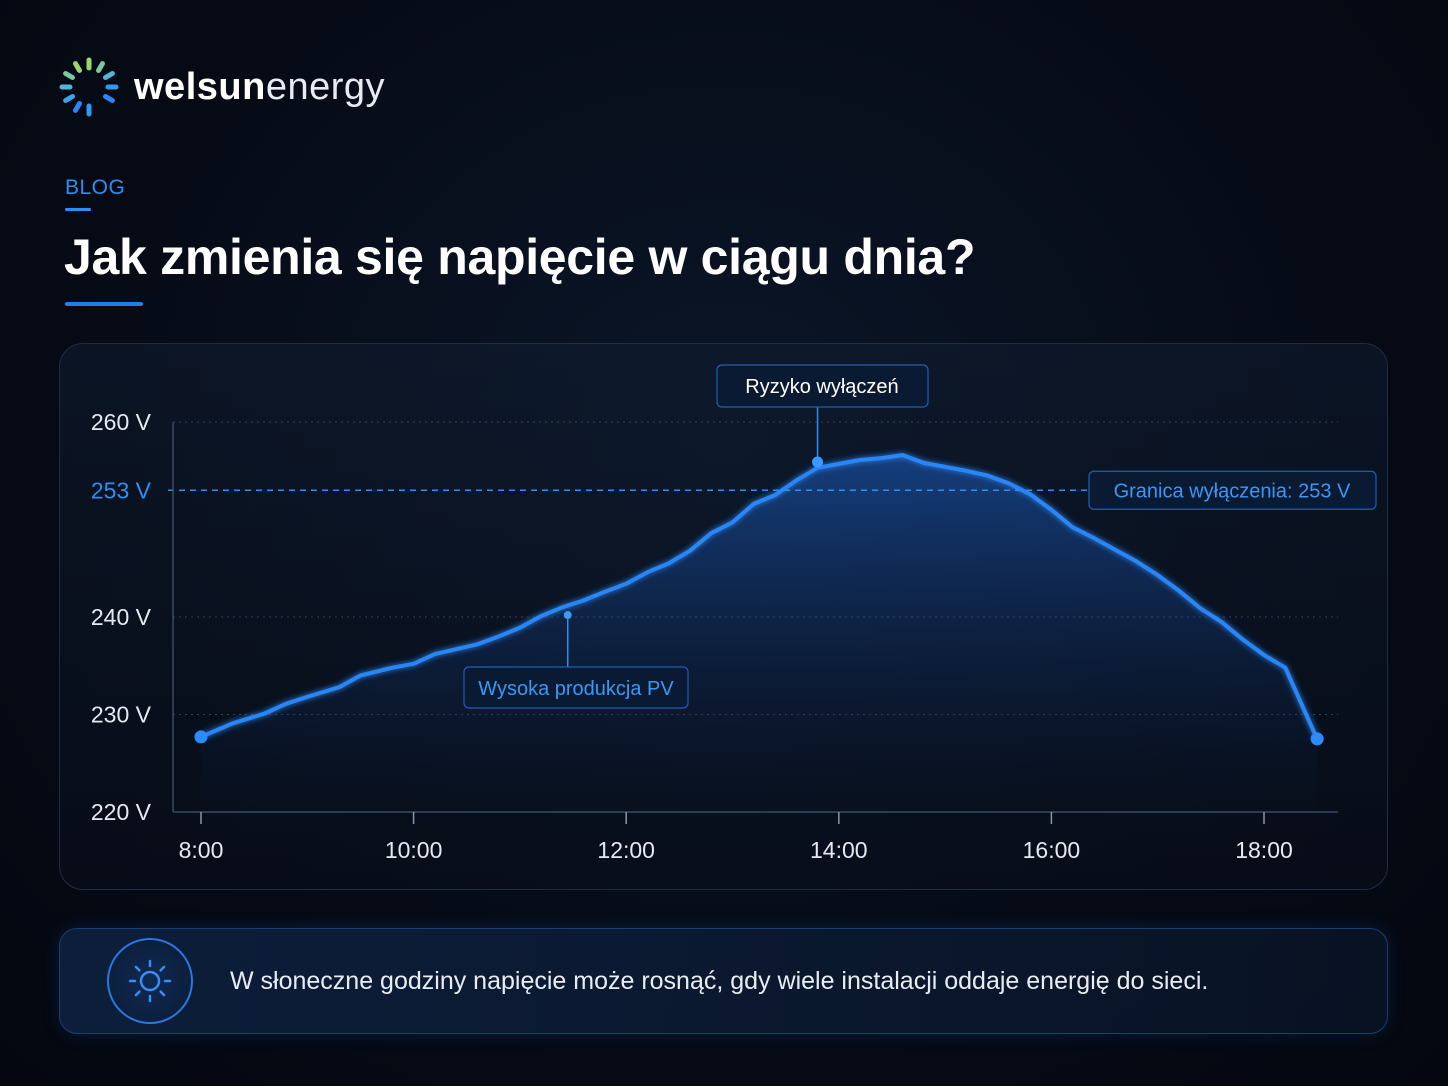 This screenshot has width=1448, height=1086. I want to click on y-tick-label: 240 V, so click(121, 617).